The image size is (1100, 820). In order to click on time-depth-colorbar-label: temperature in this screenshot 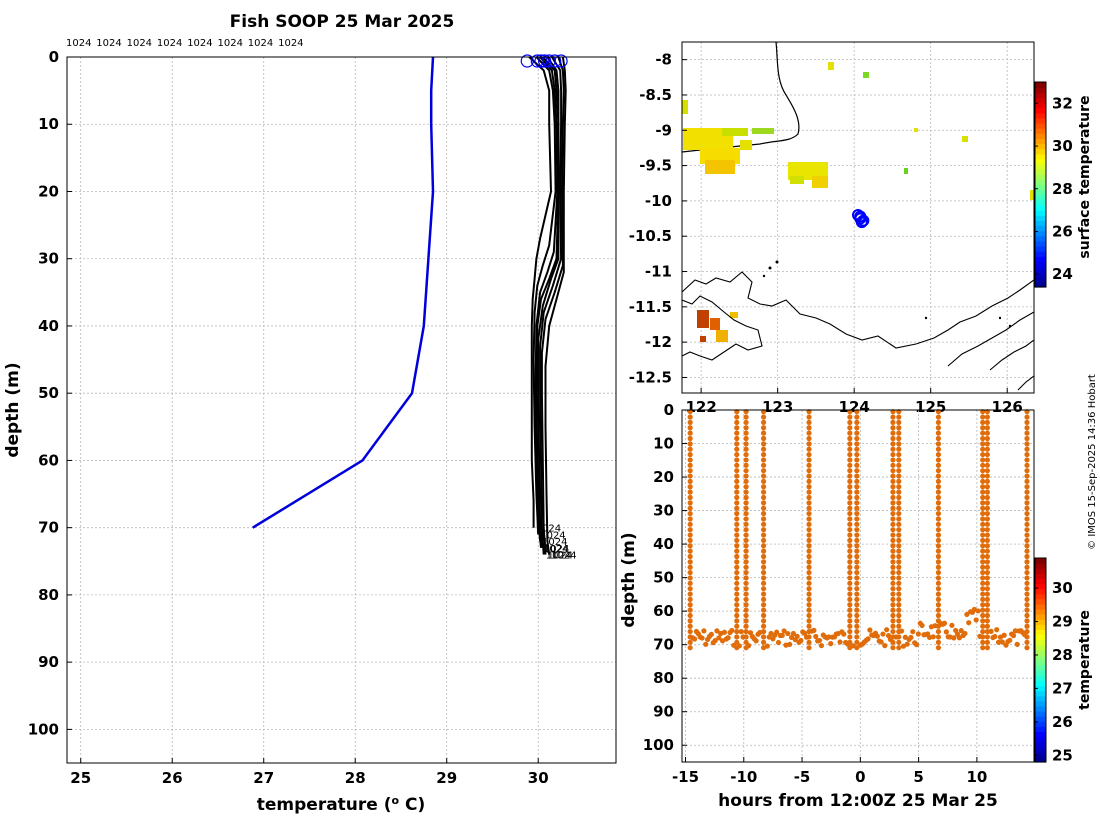, I will do `click(1085, 660)`.